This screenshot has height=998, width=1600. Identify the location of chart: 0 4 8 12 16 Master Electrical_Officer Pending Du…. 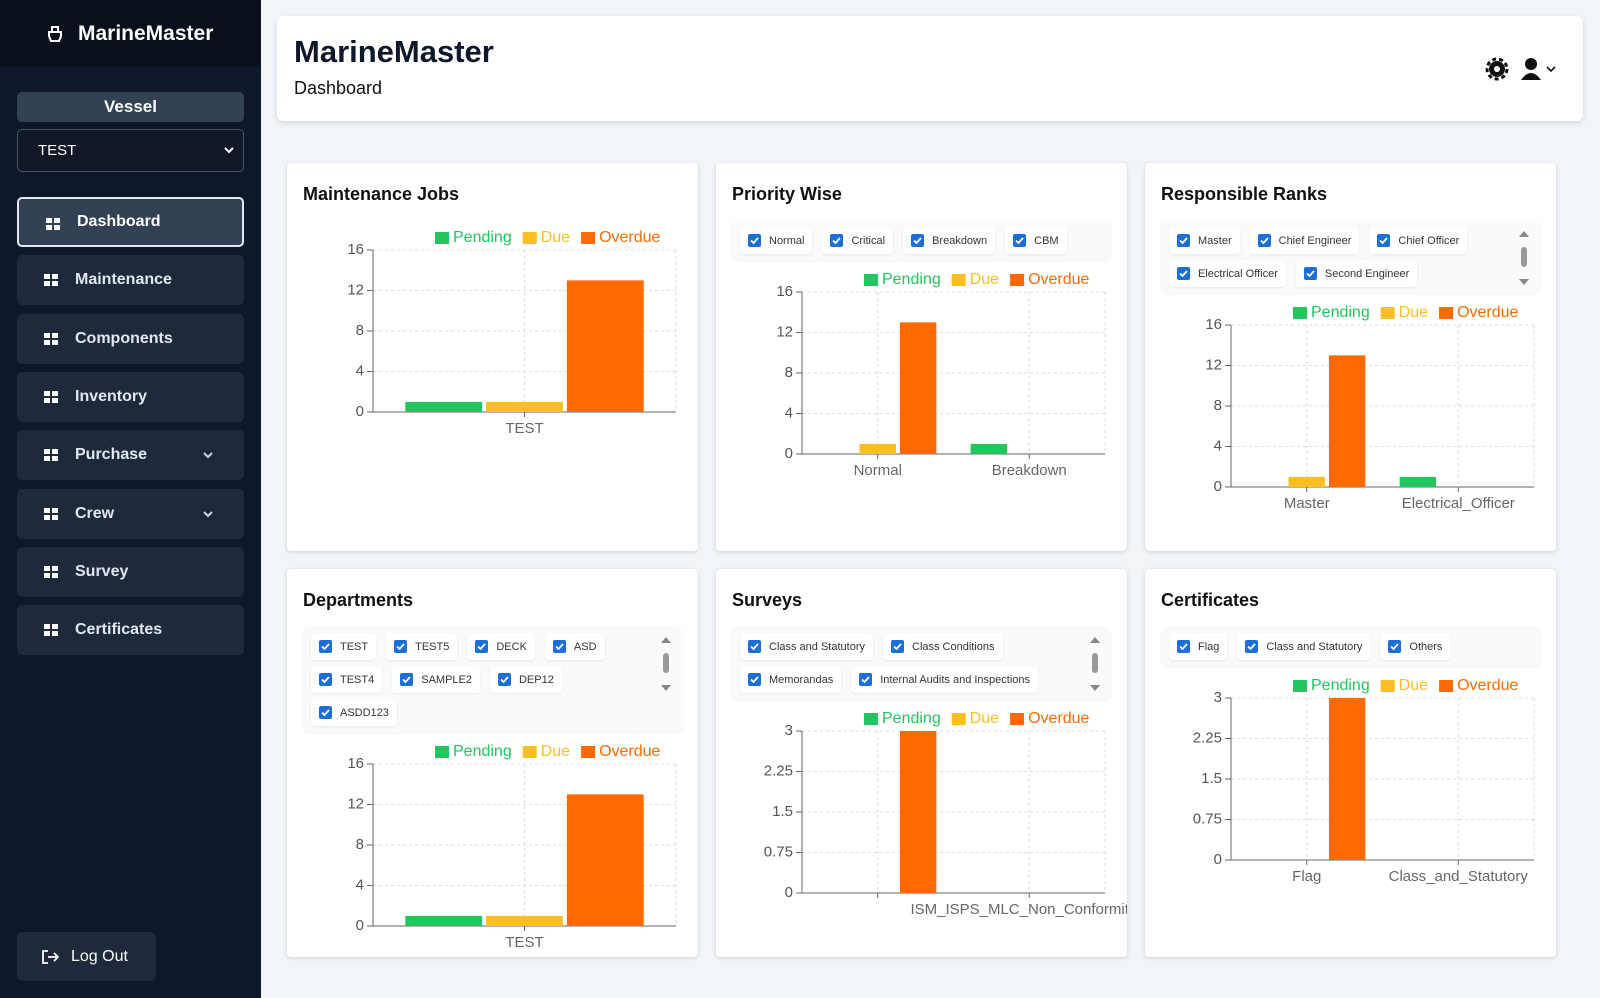
(1370, 408).